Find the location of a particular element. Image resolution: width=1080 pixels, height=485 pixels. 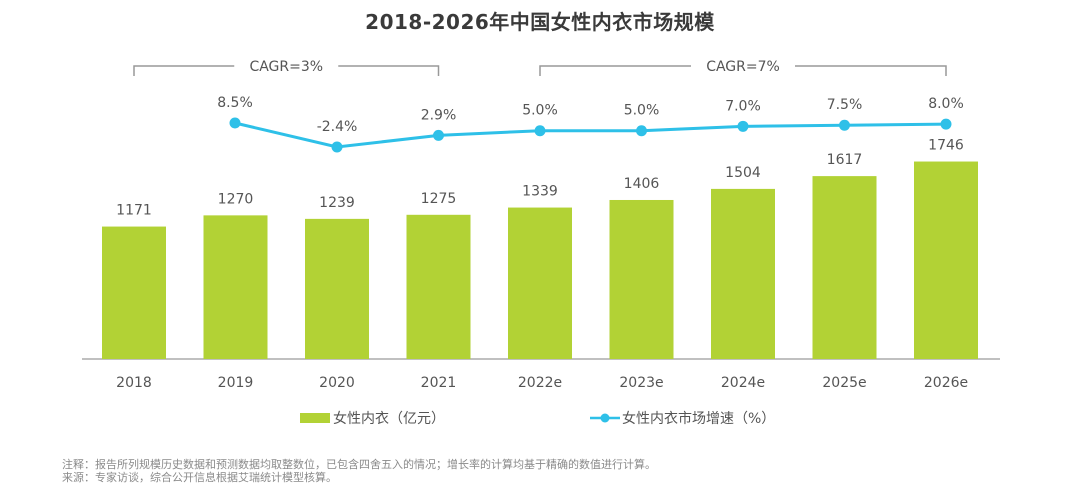

x-tick-label: 2018 is located at coordinates (134, 383).